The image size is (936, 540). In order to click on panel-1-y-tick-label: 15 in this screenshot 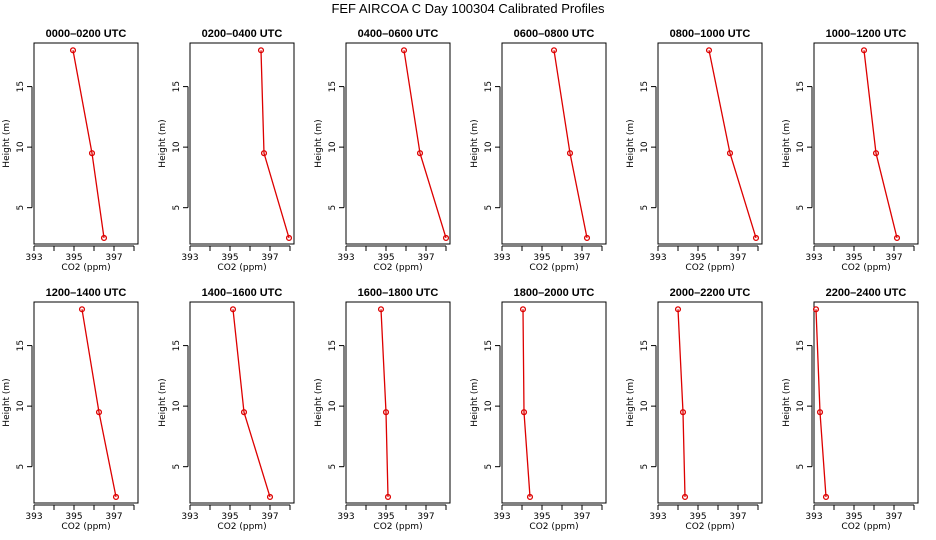, I will do `click(21, 86)`.